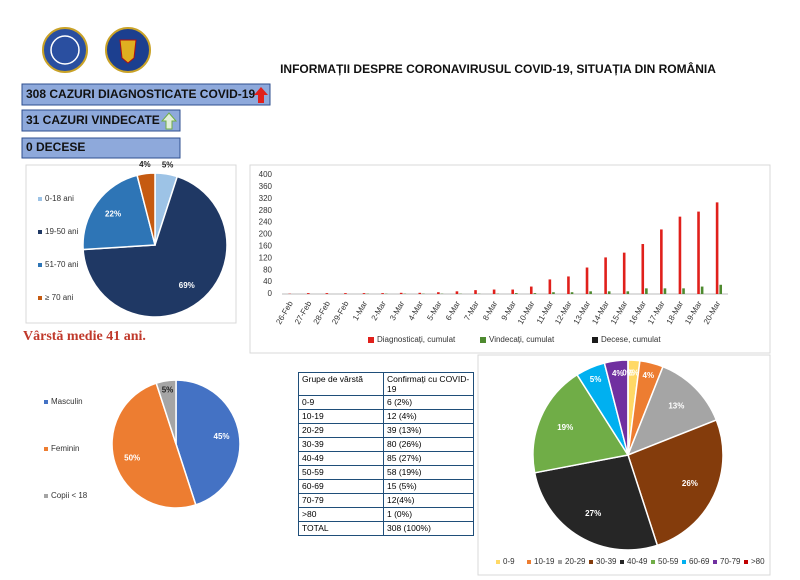 The height and width of the screenshot is (580, 800). I want to click on x-tick-label: 1-Mar, so click(360, 310).